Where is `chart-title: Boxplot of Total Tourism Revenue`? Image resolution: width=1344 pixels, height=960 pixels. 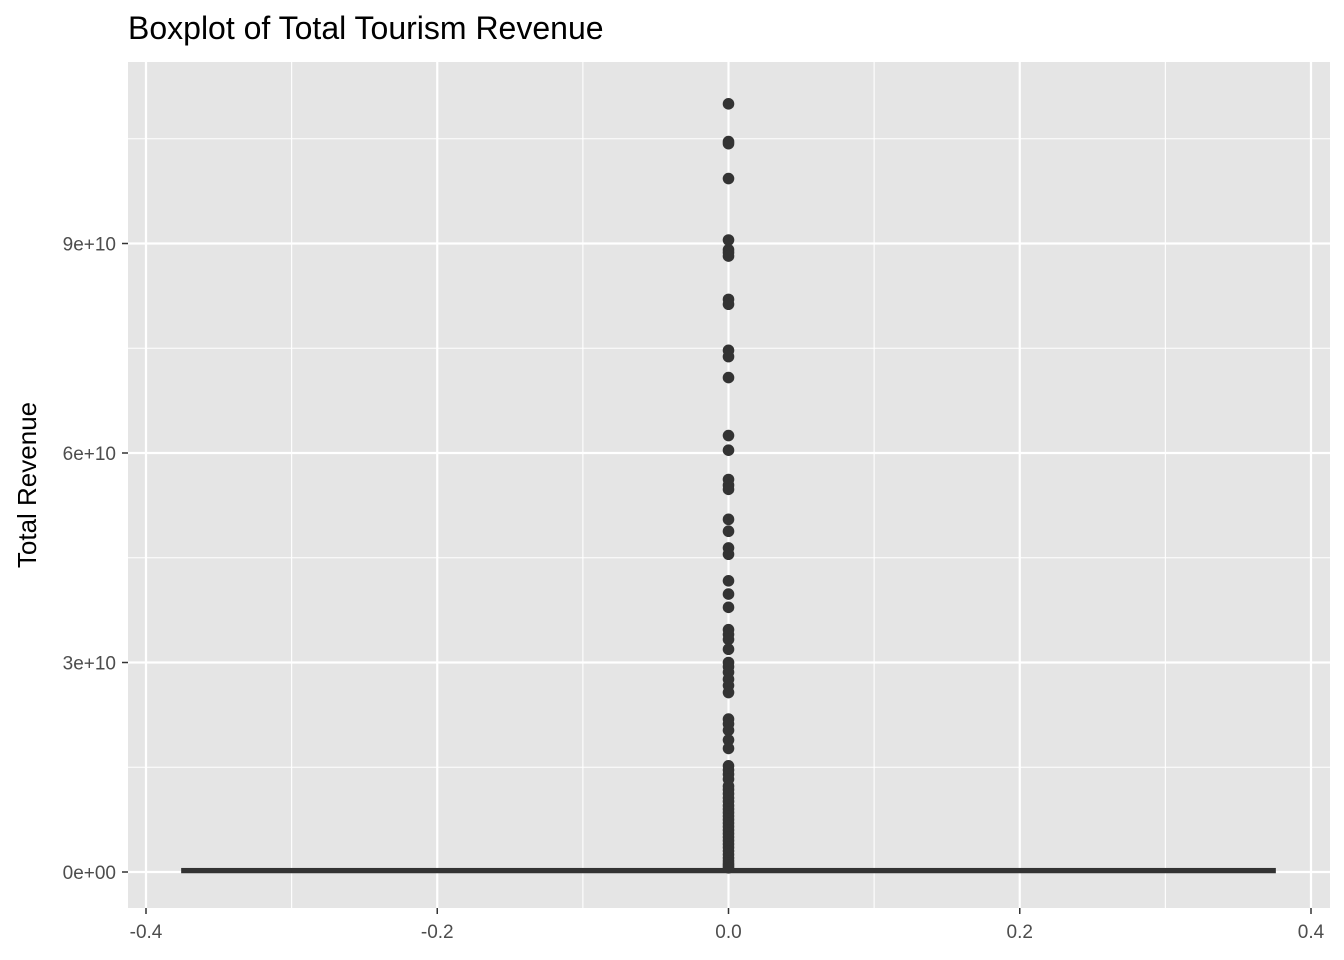
chart-title: Boxplot of Total Tourism Revenue is located at coordinates (366, 28).